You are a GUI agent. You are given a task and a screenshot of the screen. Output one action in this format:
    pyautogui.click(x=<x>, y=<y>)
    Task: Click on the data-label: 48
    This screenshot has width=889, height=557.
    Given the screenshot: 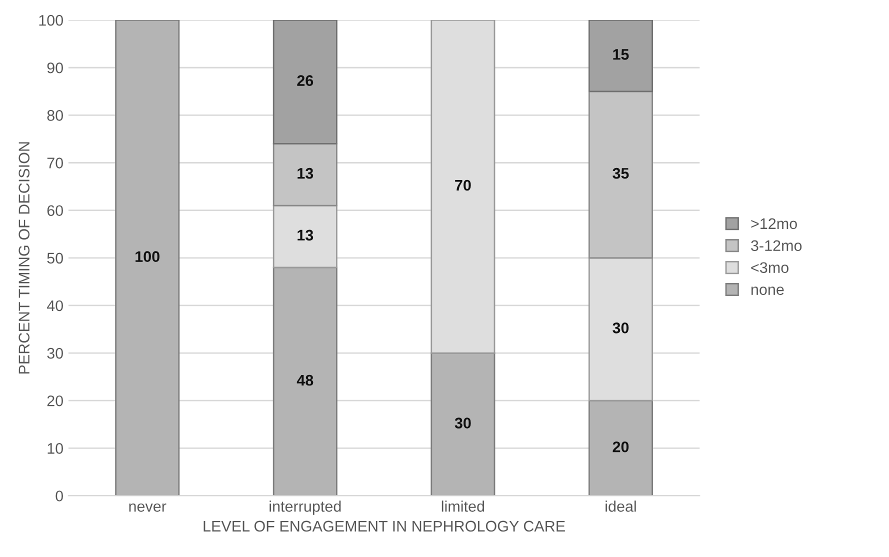 What is the action you would take?
    pyautogui.click(x=305, y=380)
    